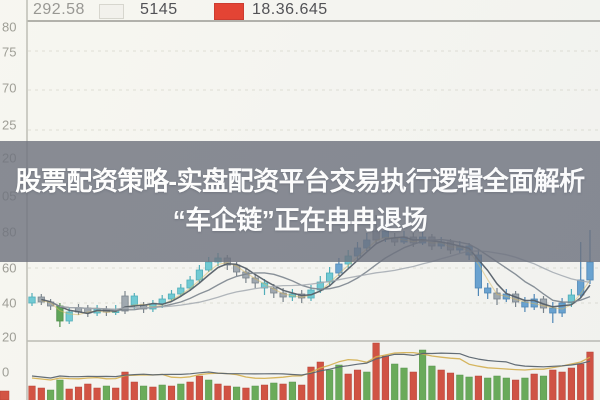 Image resolution: width=600 pixels, height=400 pixels. What do you see at coordinates (159, 9) in the screenshot?
I see `legend-value-1: 5145` at bounding box center [159, 9].